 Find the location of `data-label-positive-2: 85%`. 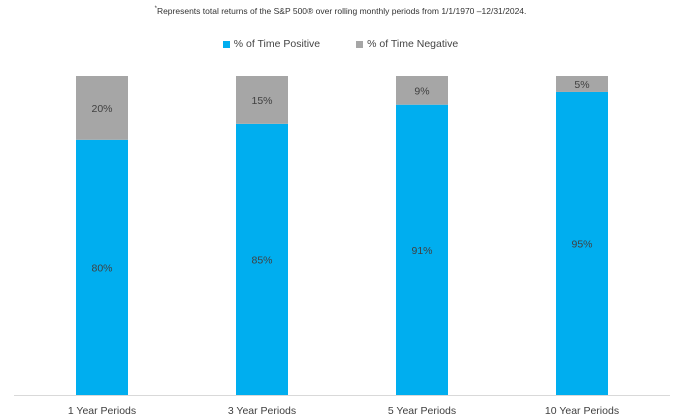

data-label-positive-2: 85% is located at coordinates (261, 260).